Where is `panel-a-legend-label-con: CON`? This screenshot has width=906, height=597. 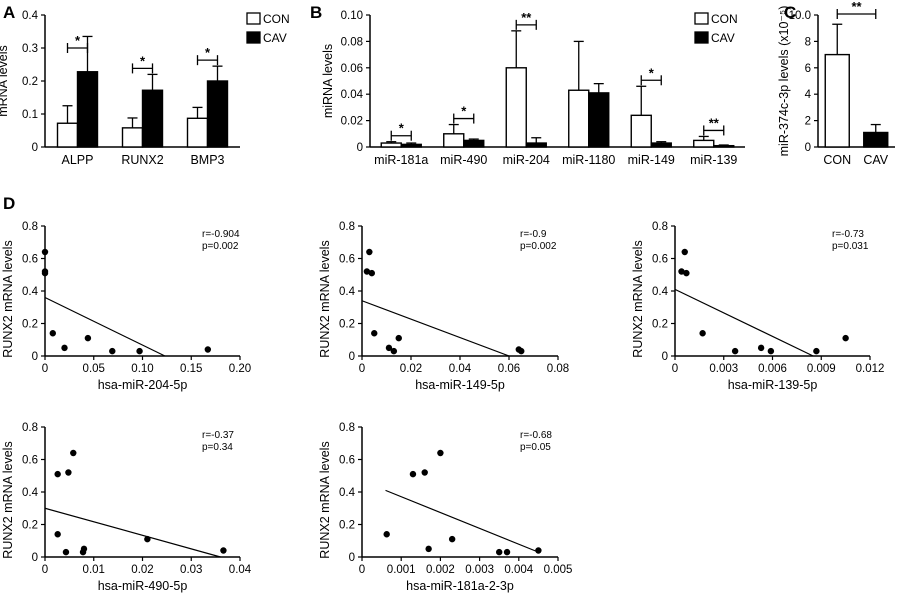 panel-a-legend-label-con: CON is located at coordinates (276, 19).